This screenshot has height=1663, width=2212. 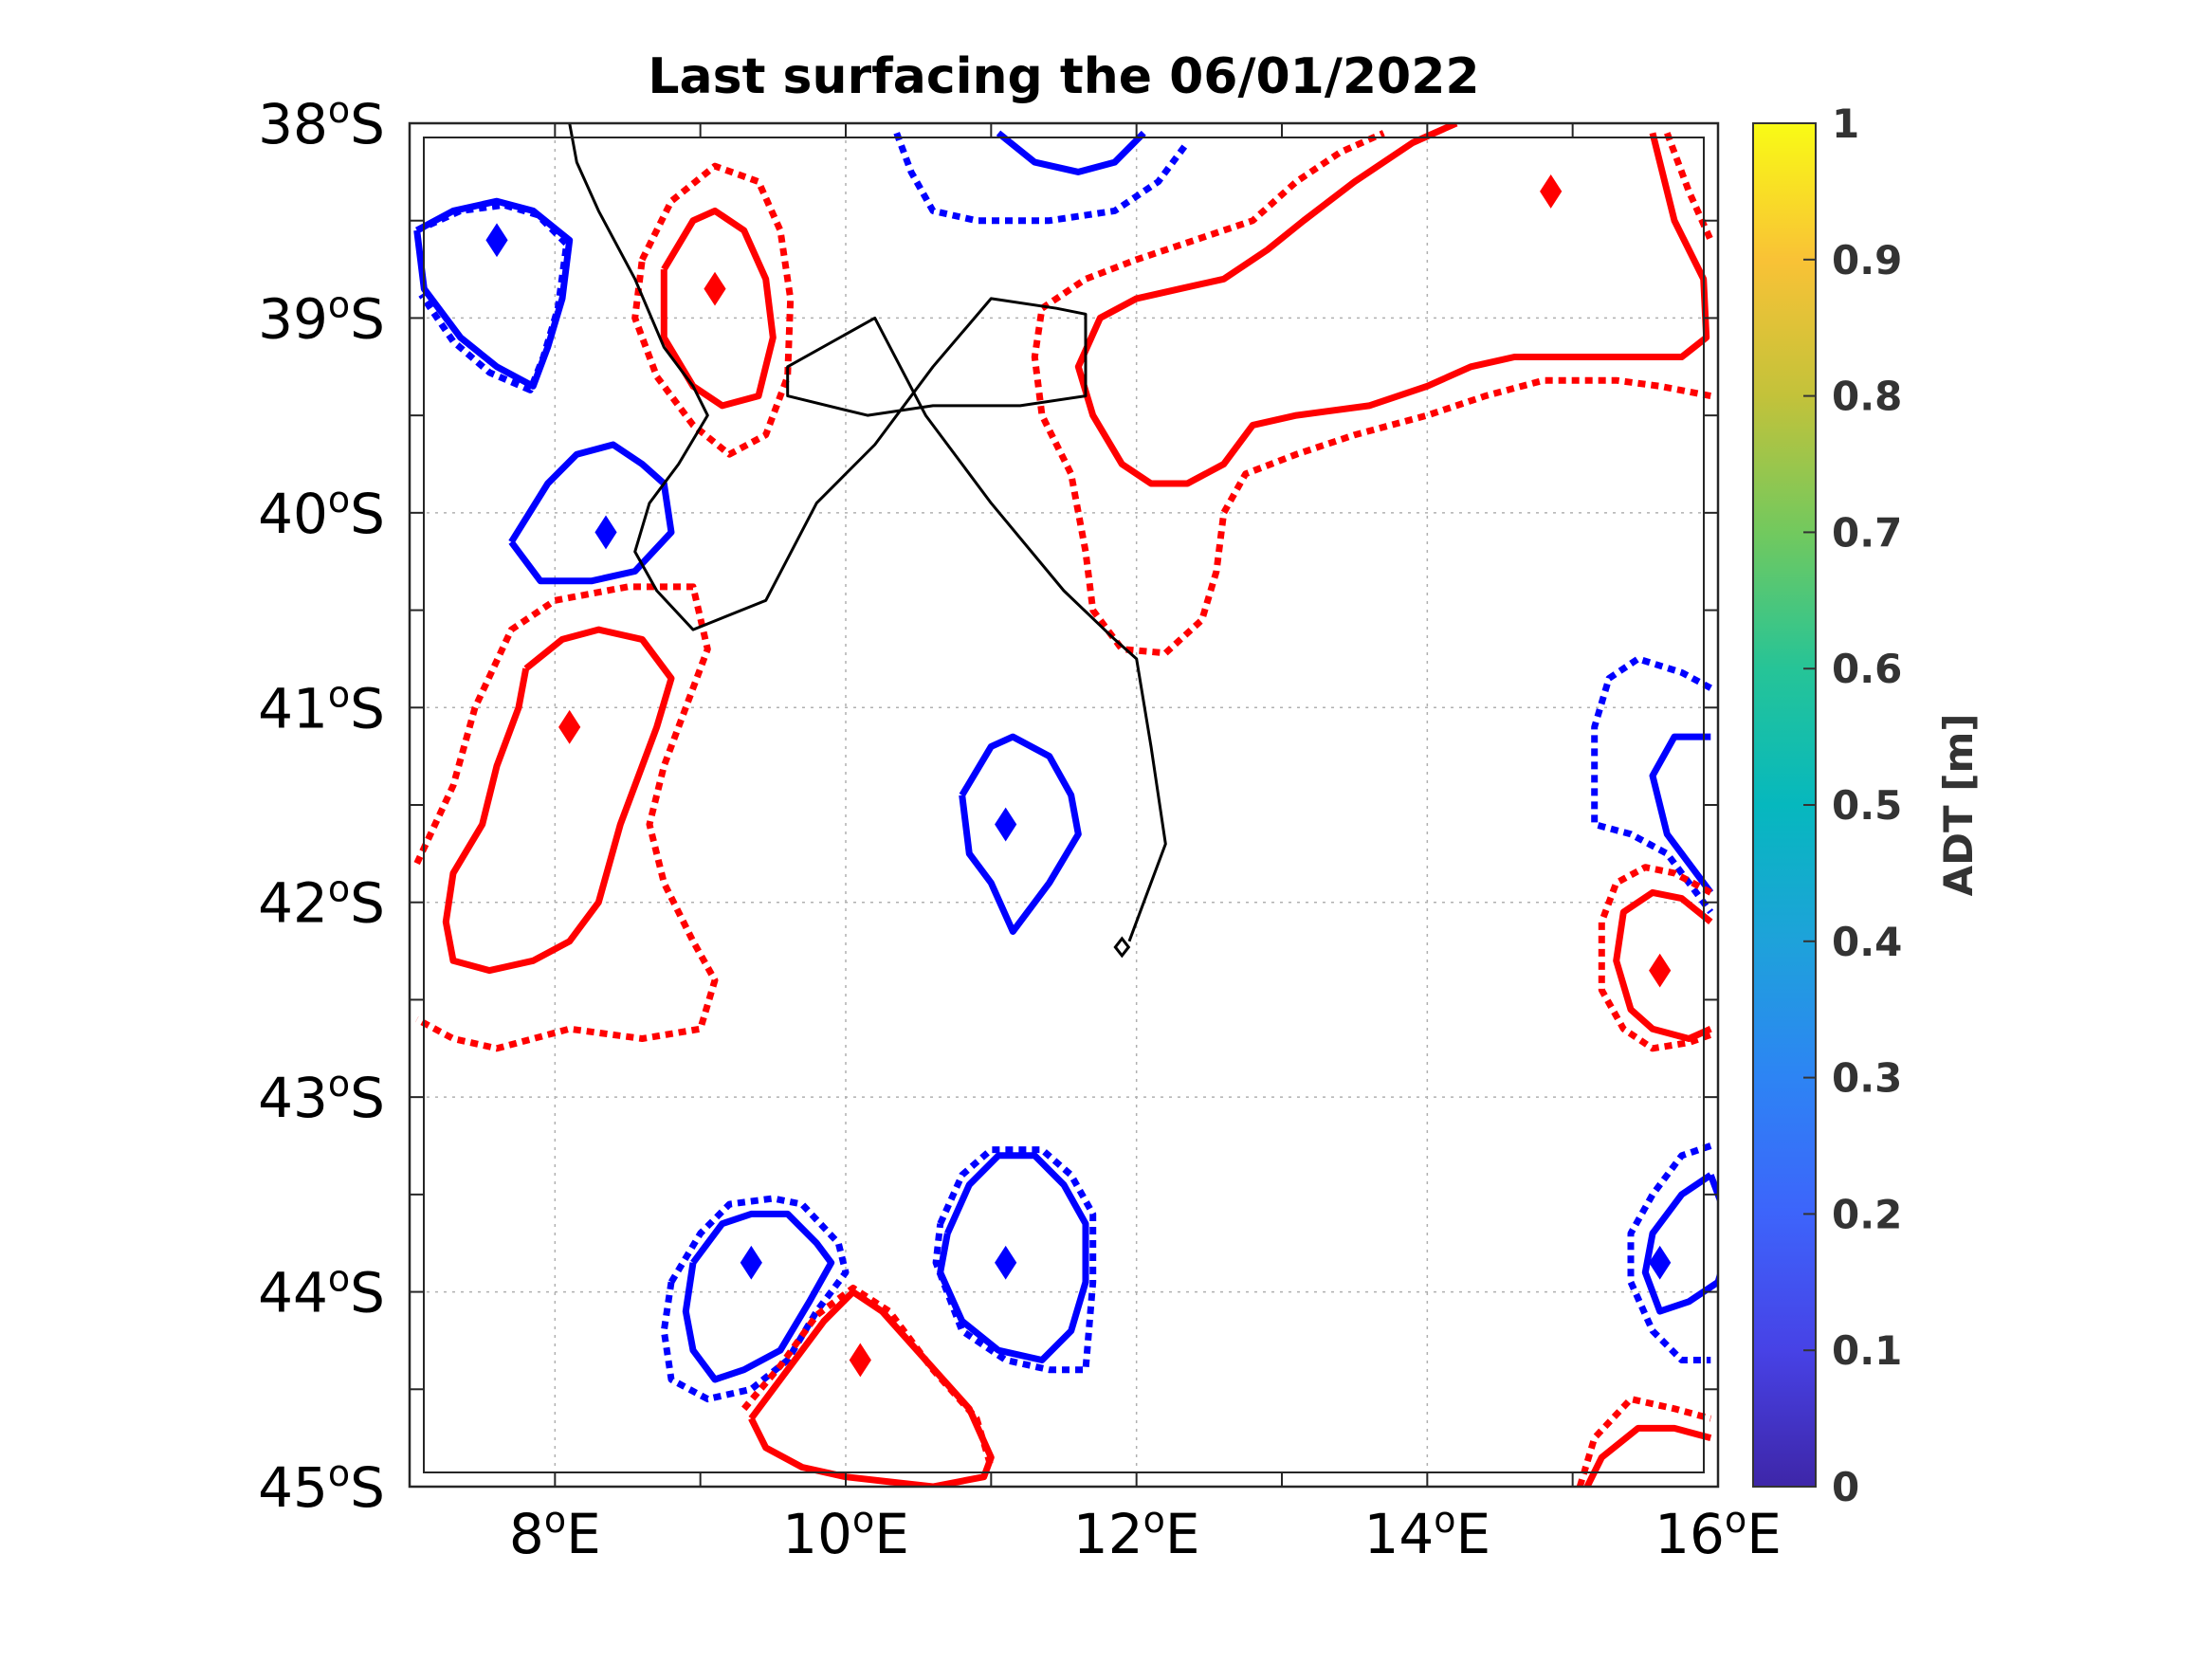 What do you see at coordinates (1867, 669) in the screenshot?
I see `colorbar-tick-label: 0.6` at bounding box center [1867, 669].